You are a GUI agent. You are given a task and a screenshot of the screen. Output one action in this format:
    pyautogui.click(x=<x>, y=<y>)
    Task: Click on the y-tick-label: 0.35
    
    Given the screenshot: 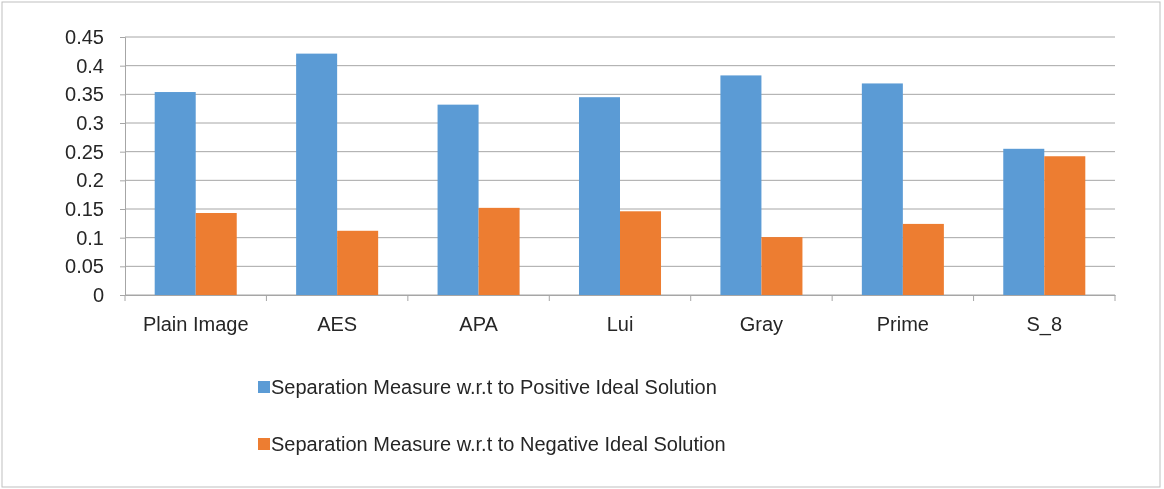 What is the action you would take?
    pyautogui.click(x=84, y=94)
    